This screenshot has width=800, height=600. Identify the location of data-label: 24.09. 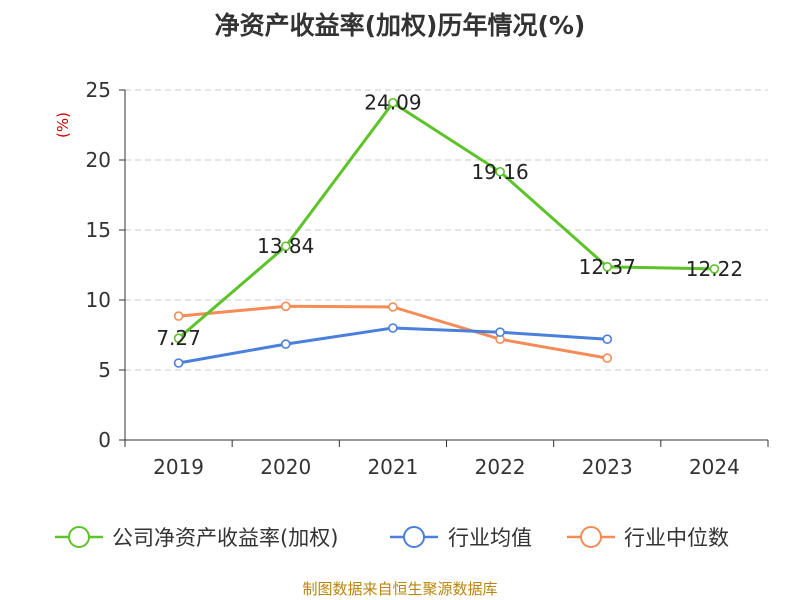
(392, 103).